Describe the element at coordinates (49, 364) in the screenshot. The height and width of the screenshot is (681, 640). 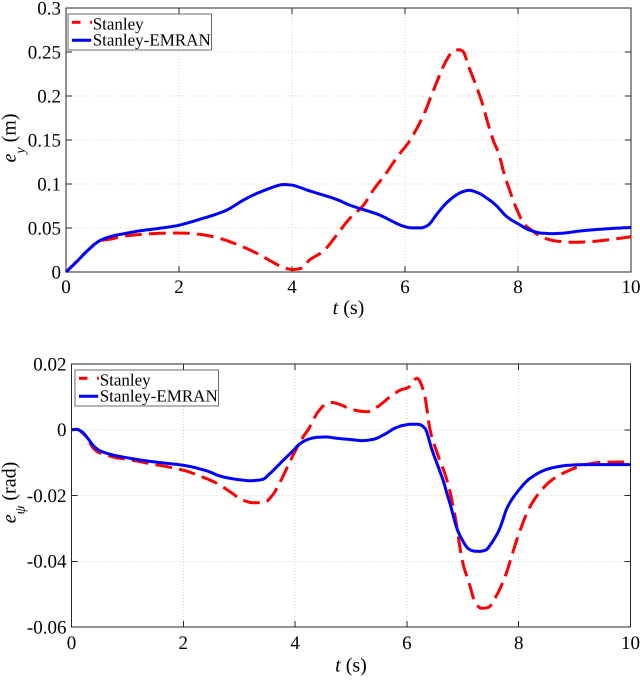
I see `svg-text: 0.02` at that location.